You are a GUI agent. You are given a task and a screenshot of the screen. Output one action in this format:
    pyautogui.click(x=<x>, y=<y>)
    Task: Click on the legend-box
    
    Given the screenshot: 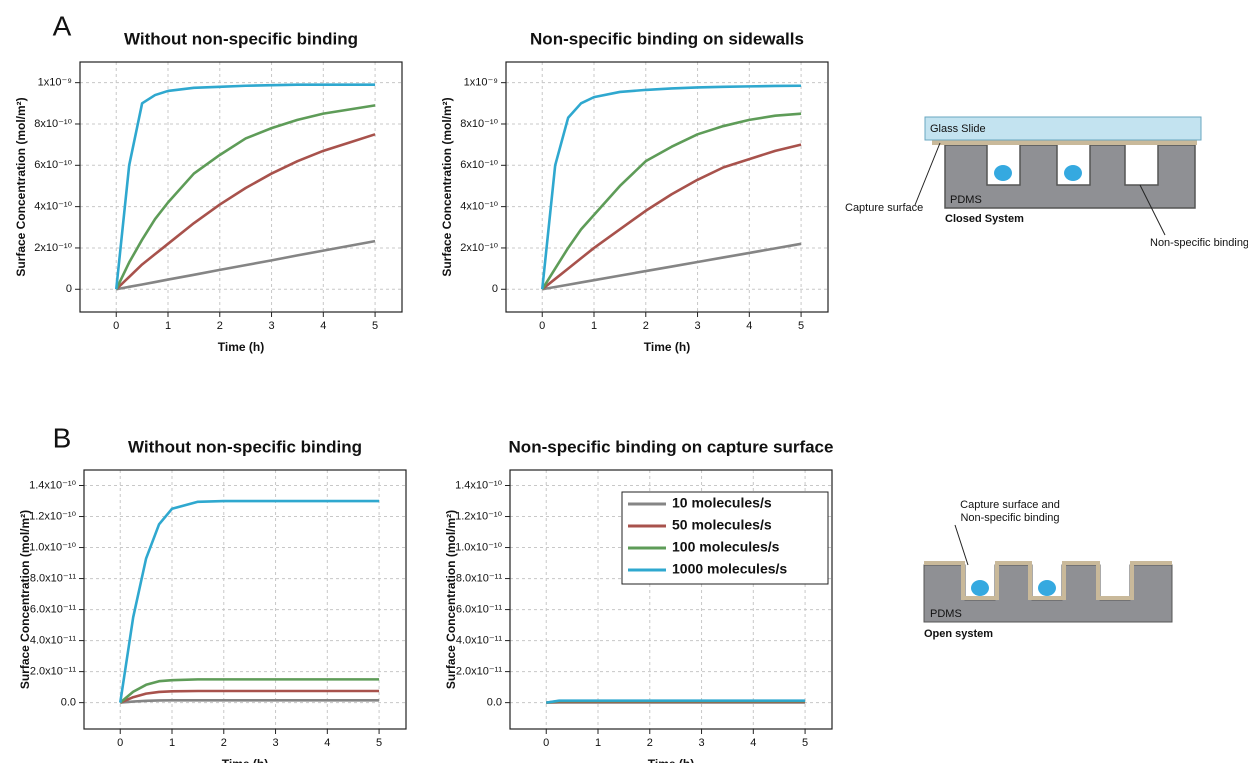 What is the action you would take?
    pyautogui.click(x=725, y=538)
    